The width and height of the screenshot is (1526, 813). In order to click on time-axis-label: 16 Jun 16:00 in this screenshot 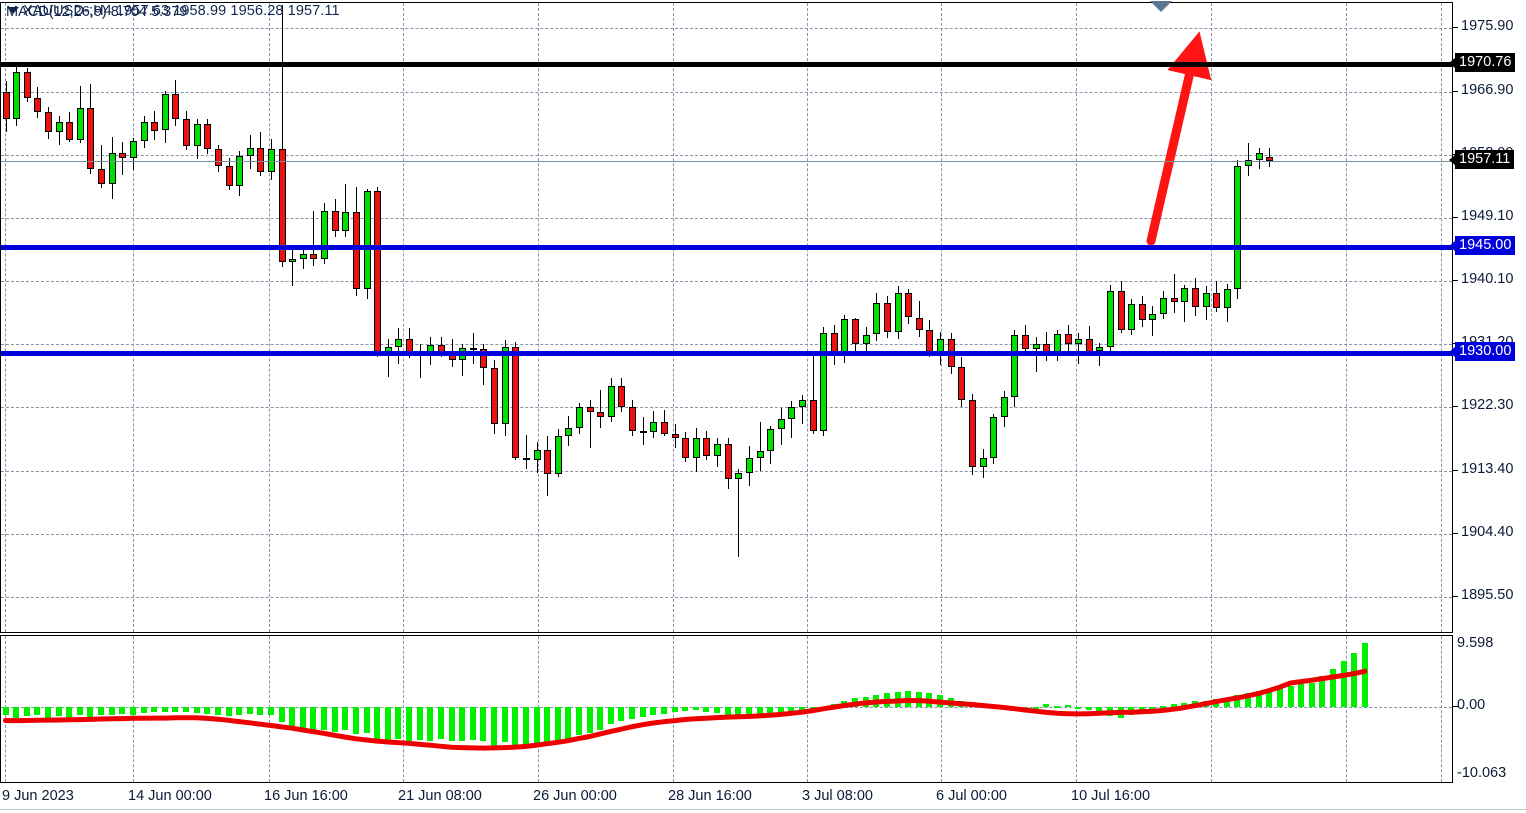, I will do `click(306, 796)`.